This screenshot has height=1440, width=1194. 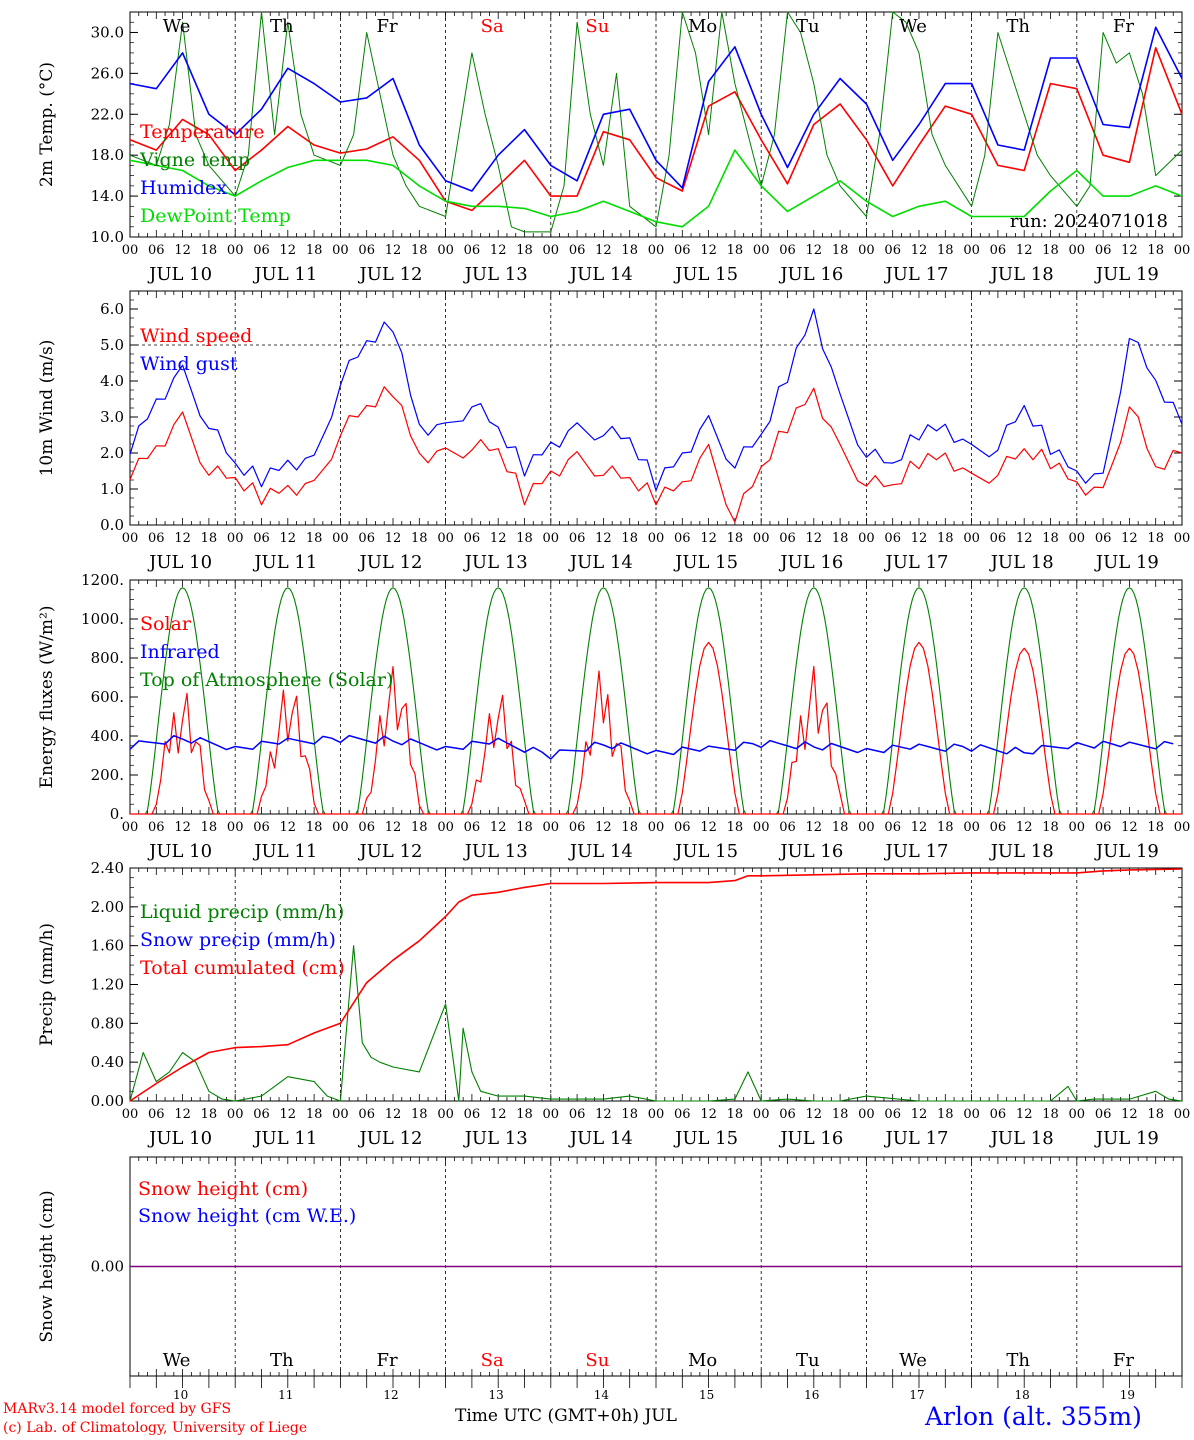 I want to click on legend-2: Vigne temp, so click(x=194, y=160).